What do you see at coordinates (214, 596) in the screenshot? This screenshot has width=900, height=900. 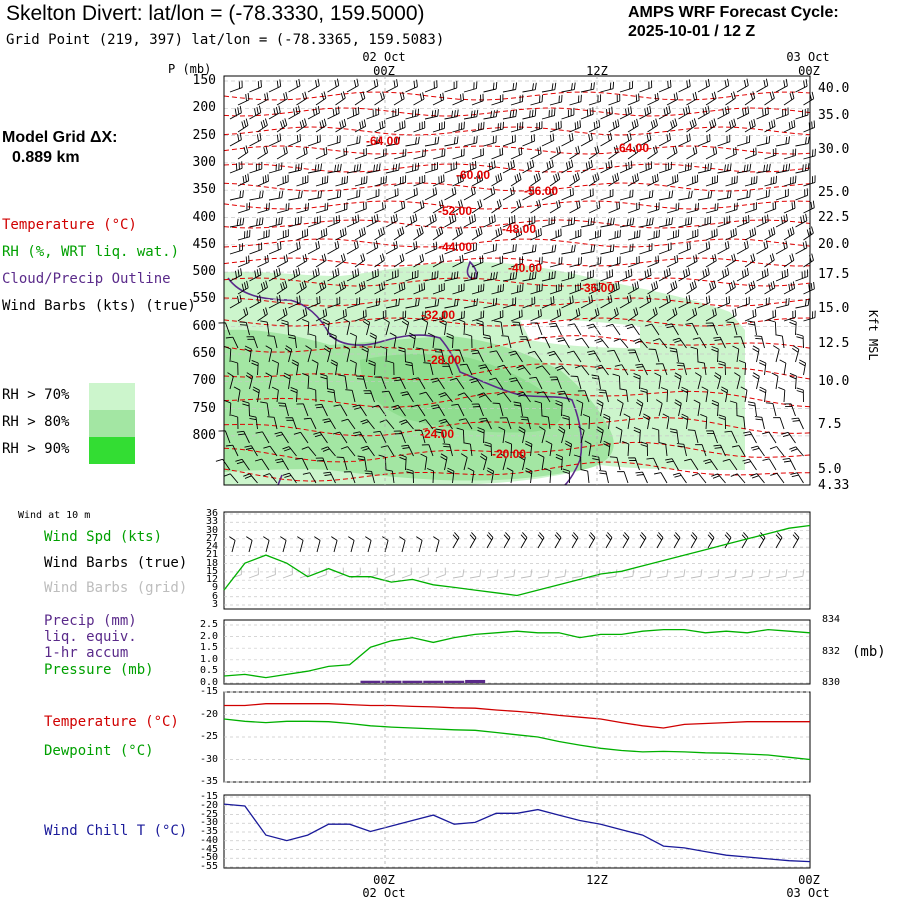 I see `w10-grid-tick-6: 6` at bounding box center [214, 596].